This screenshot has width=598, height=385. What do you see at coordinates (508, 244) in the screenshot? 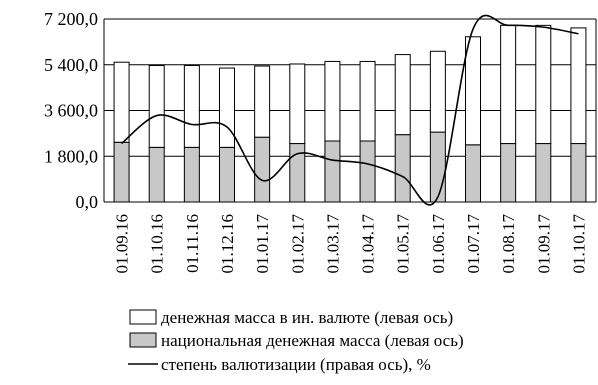
I see `x-tick-label: 01.08.17` at bounding box center [508, 244].